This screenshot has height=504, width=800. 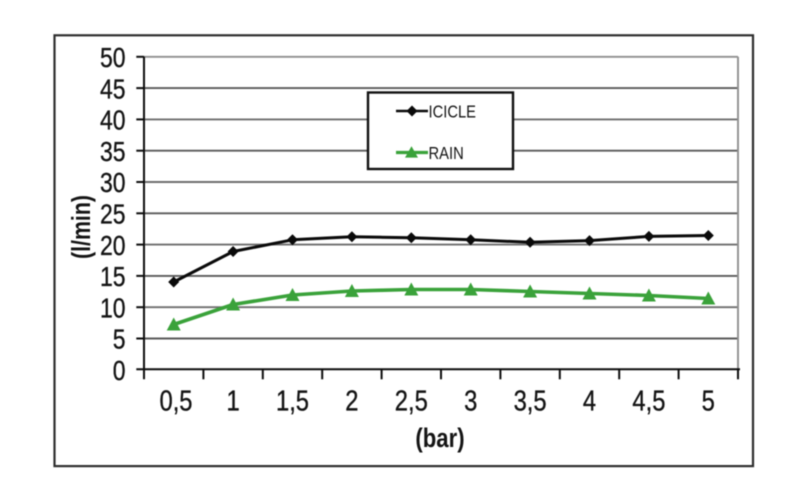 What do you see at coordinates (411, 400) in the screenshot?
I see `svg-text: 2,5` at bounding box center [411, 400].